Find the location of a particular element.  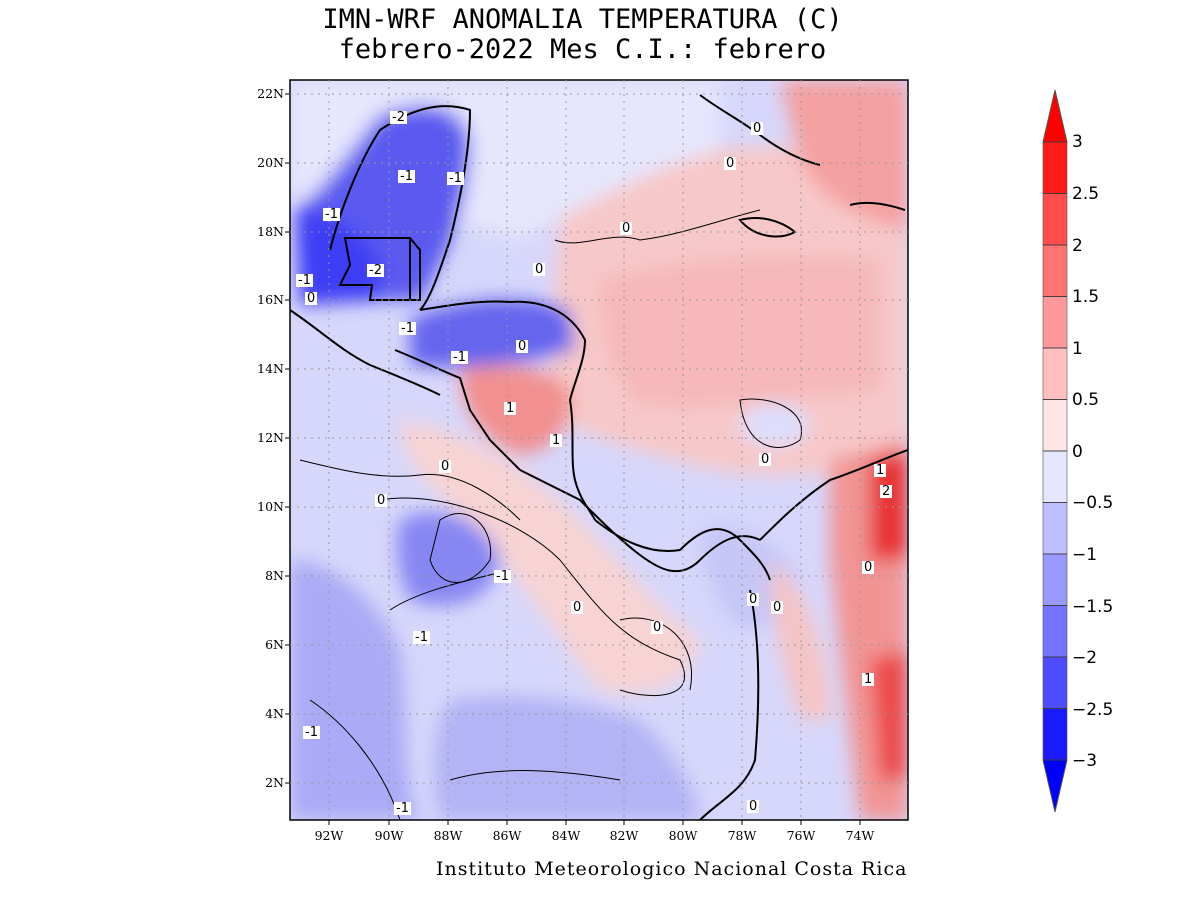

lon-tick: 76W is located at coordinates (801, 835).